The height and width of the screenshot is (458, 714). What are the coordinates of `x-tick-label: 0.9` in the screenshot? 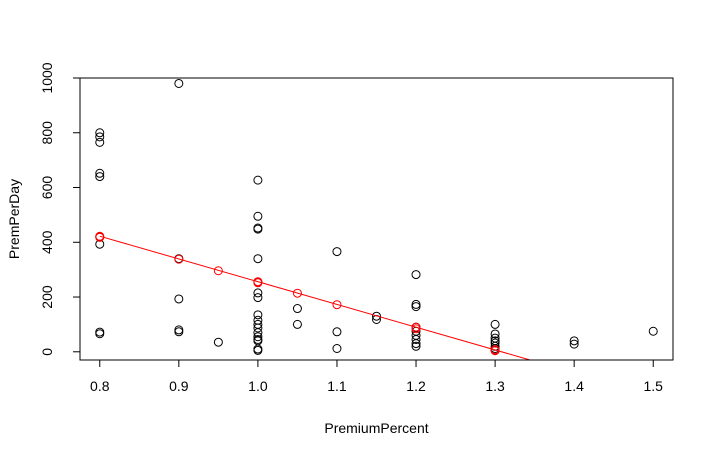 It's located at (179, 386).